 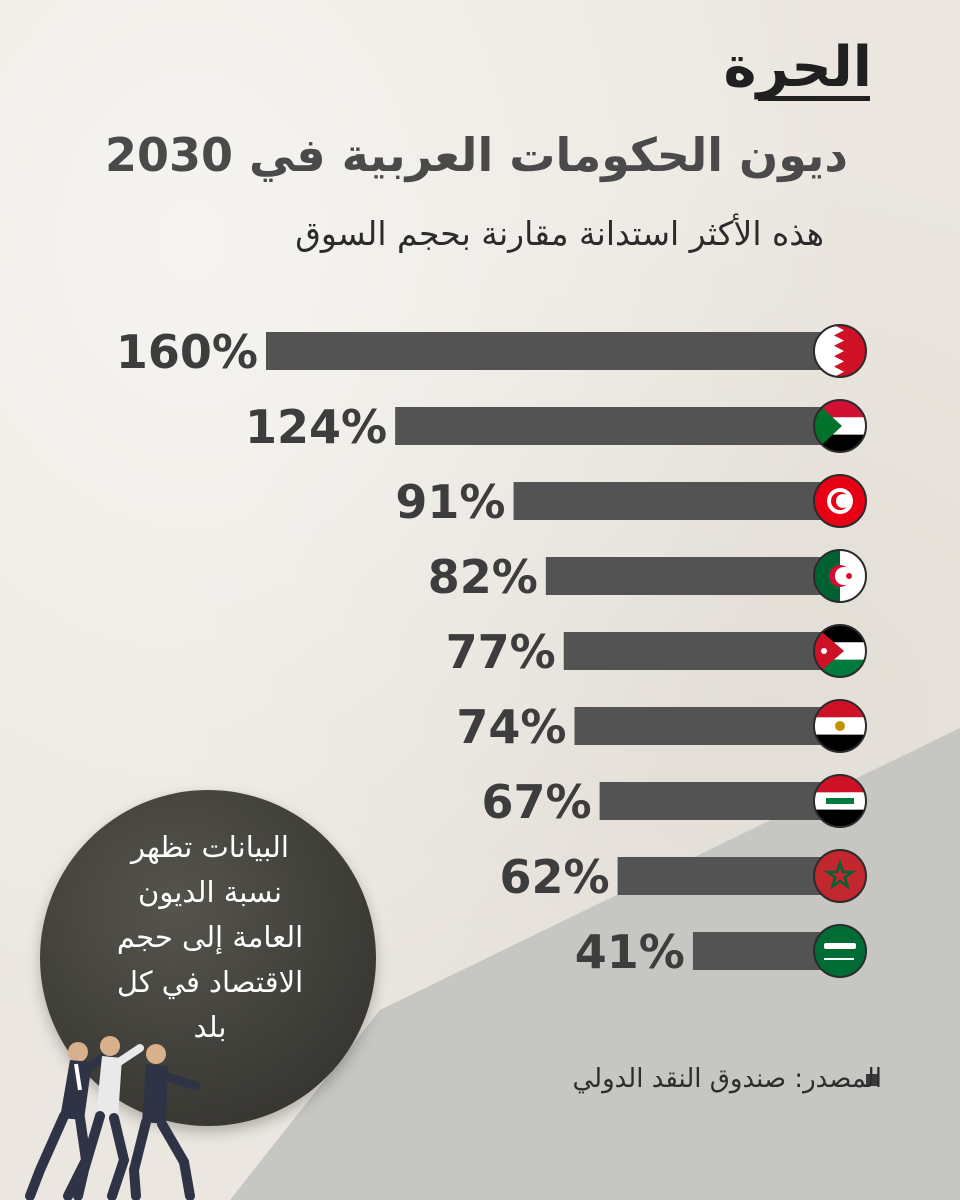 What do you see at coordinates (840, 801) in the screenshot?
I see `iraq-flag-icon` at bounding box center [840, 801].